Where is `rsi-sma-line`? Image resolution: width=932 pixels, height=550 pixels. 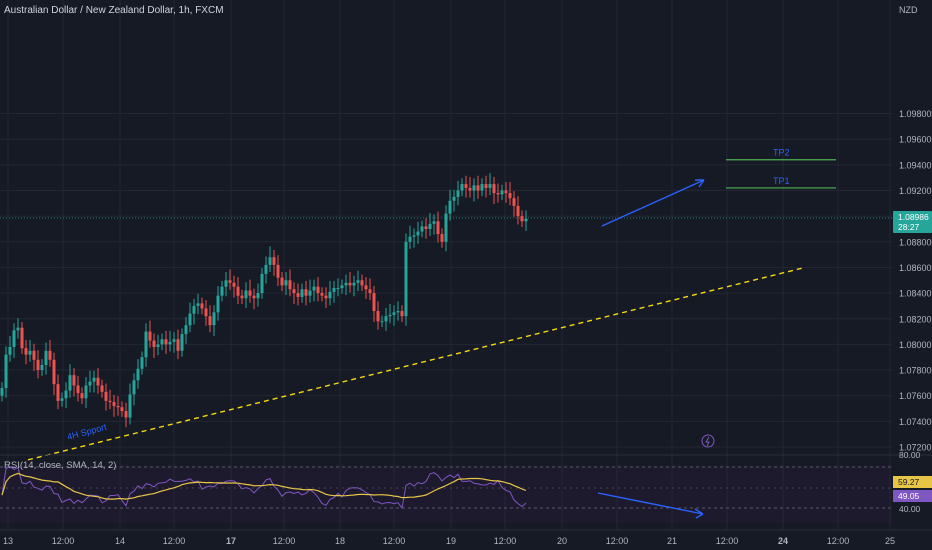
rsi-sma-line is located at coordinates (264, 486).